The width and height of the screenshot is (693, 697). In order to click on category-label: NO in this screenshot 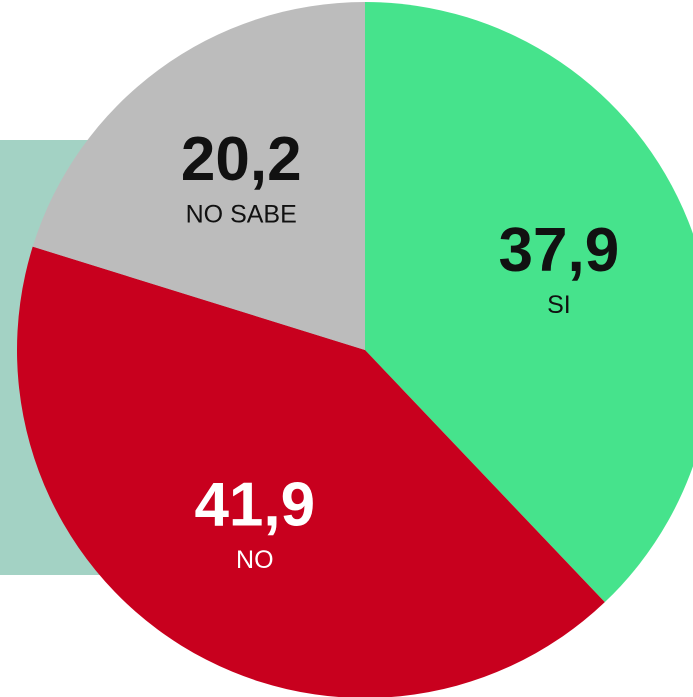, I will do `click(255, 560)`.